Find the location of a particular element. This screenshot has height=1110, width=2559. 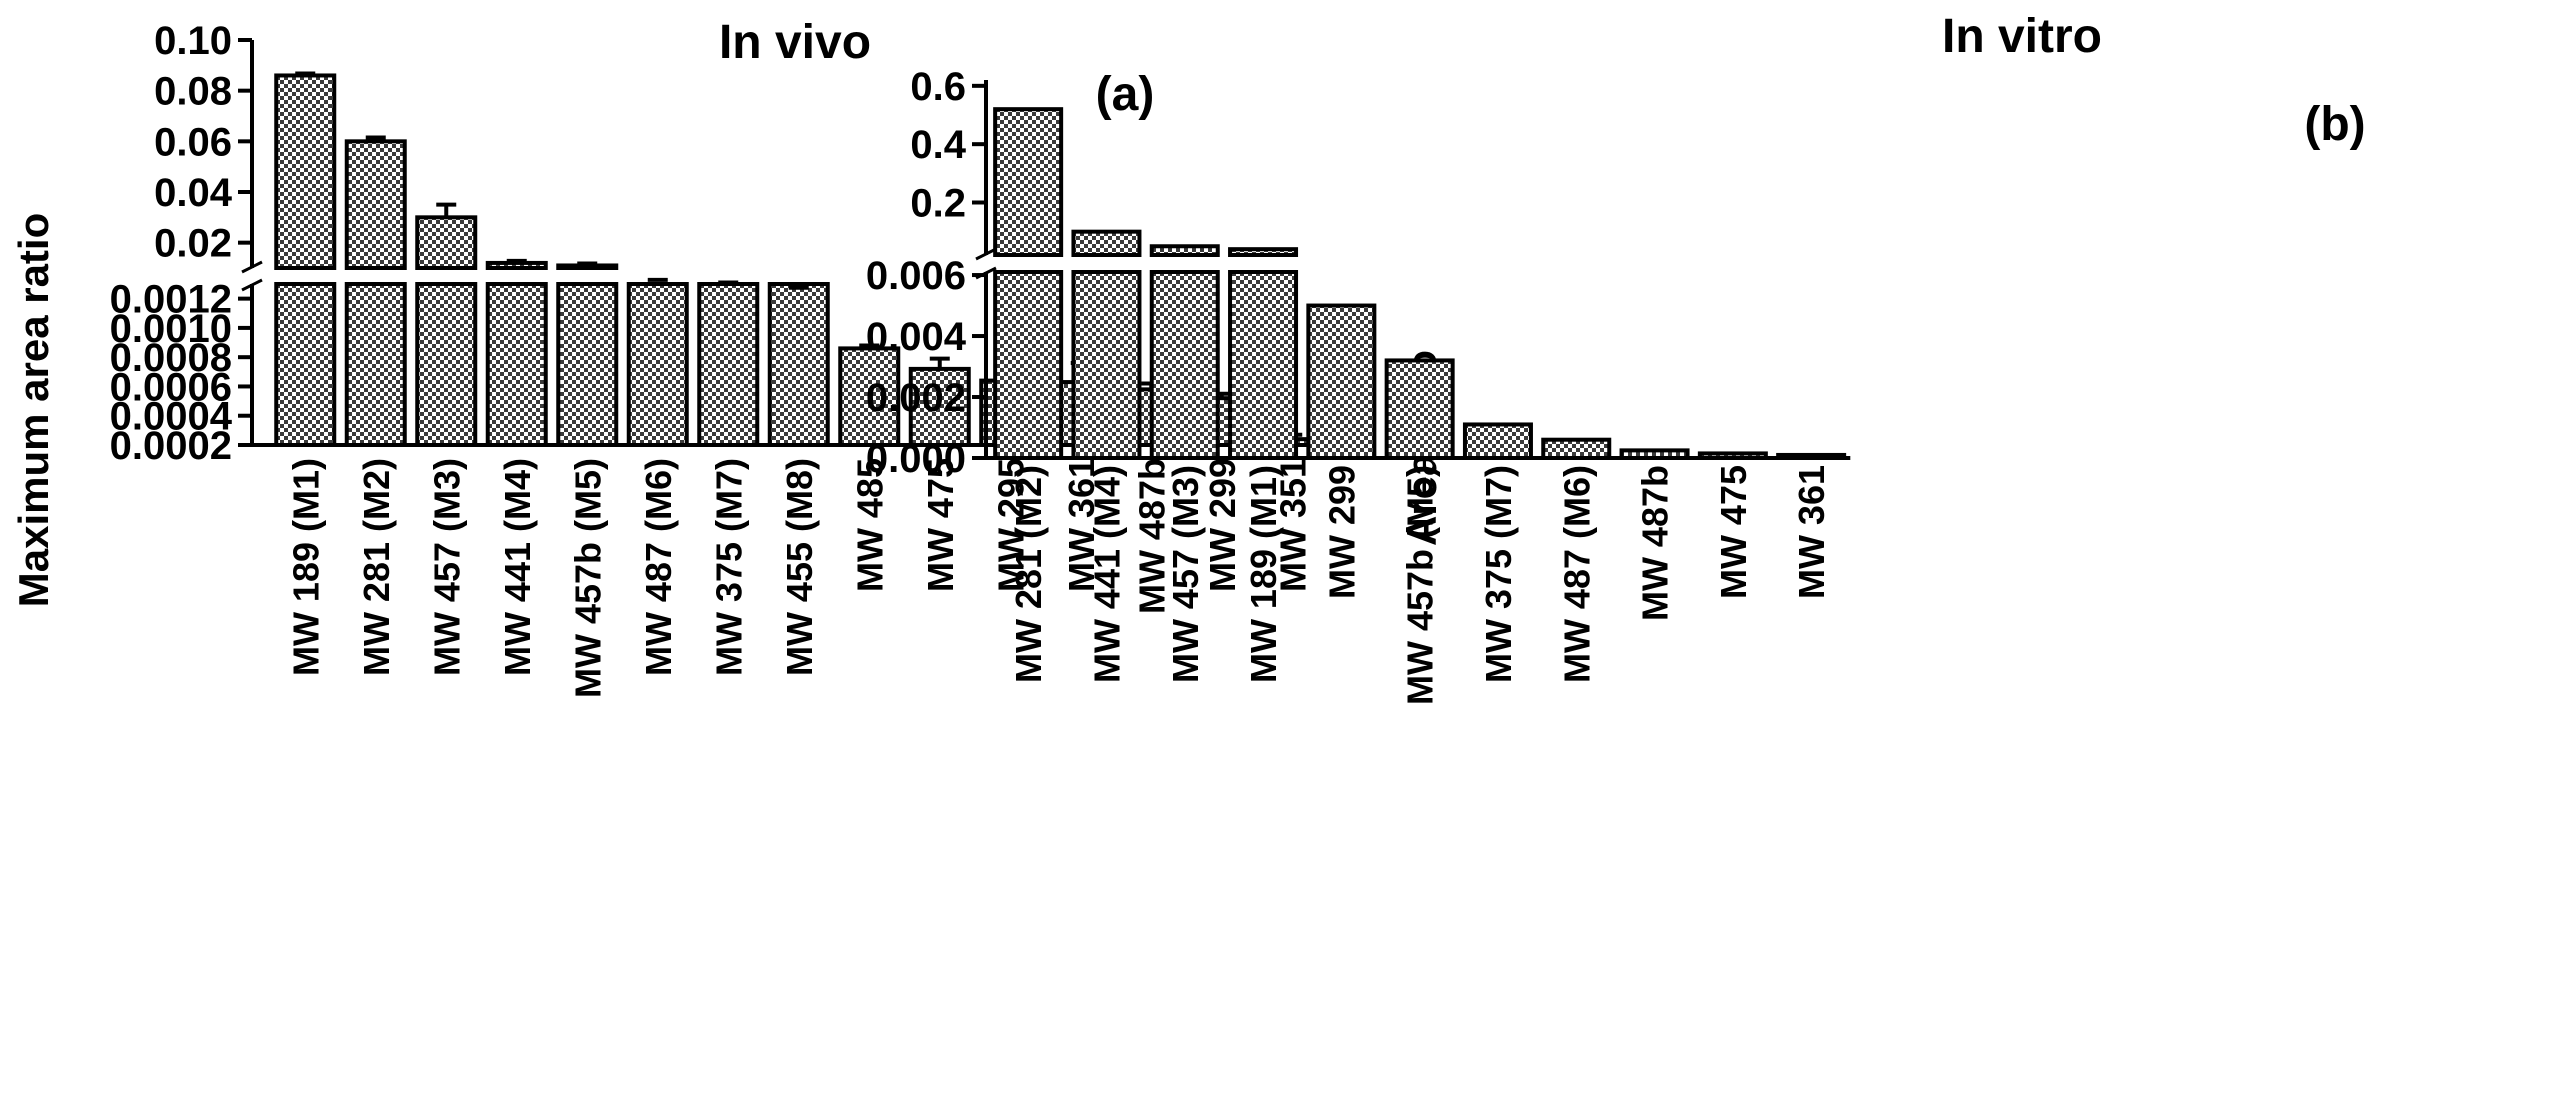

panel-a-title: In vivo is located at coordinates (795, 42).